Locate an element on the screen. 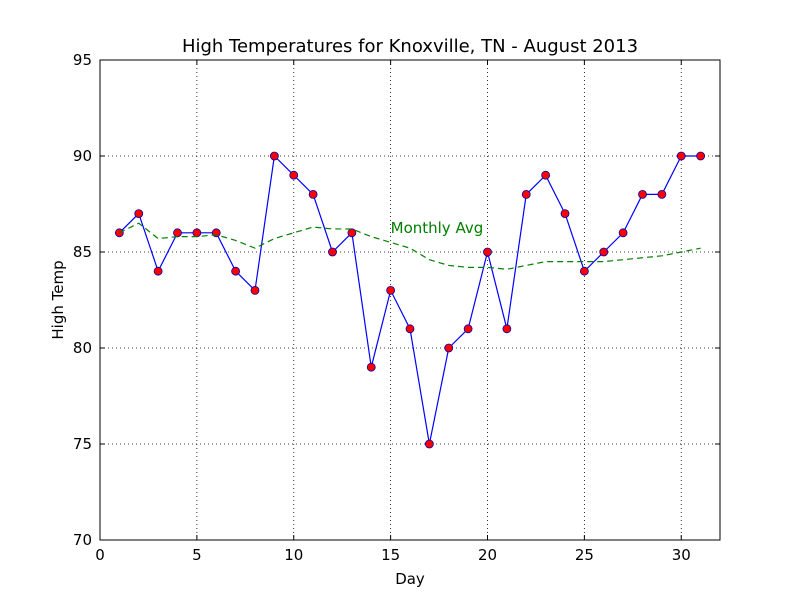 This screenshot has width=800, height=600. x-tick-label: 0 is located at coordinates (100, 555).